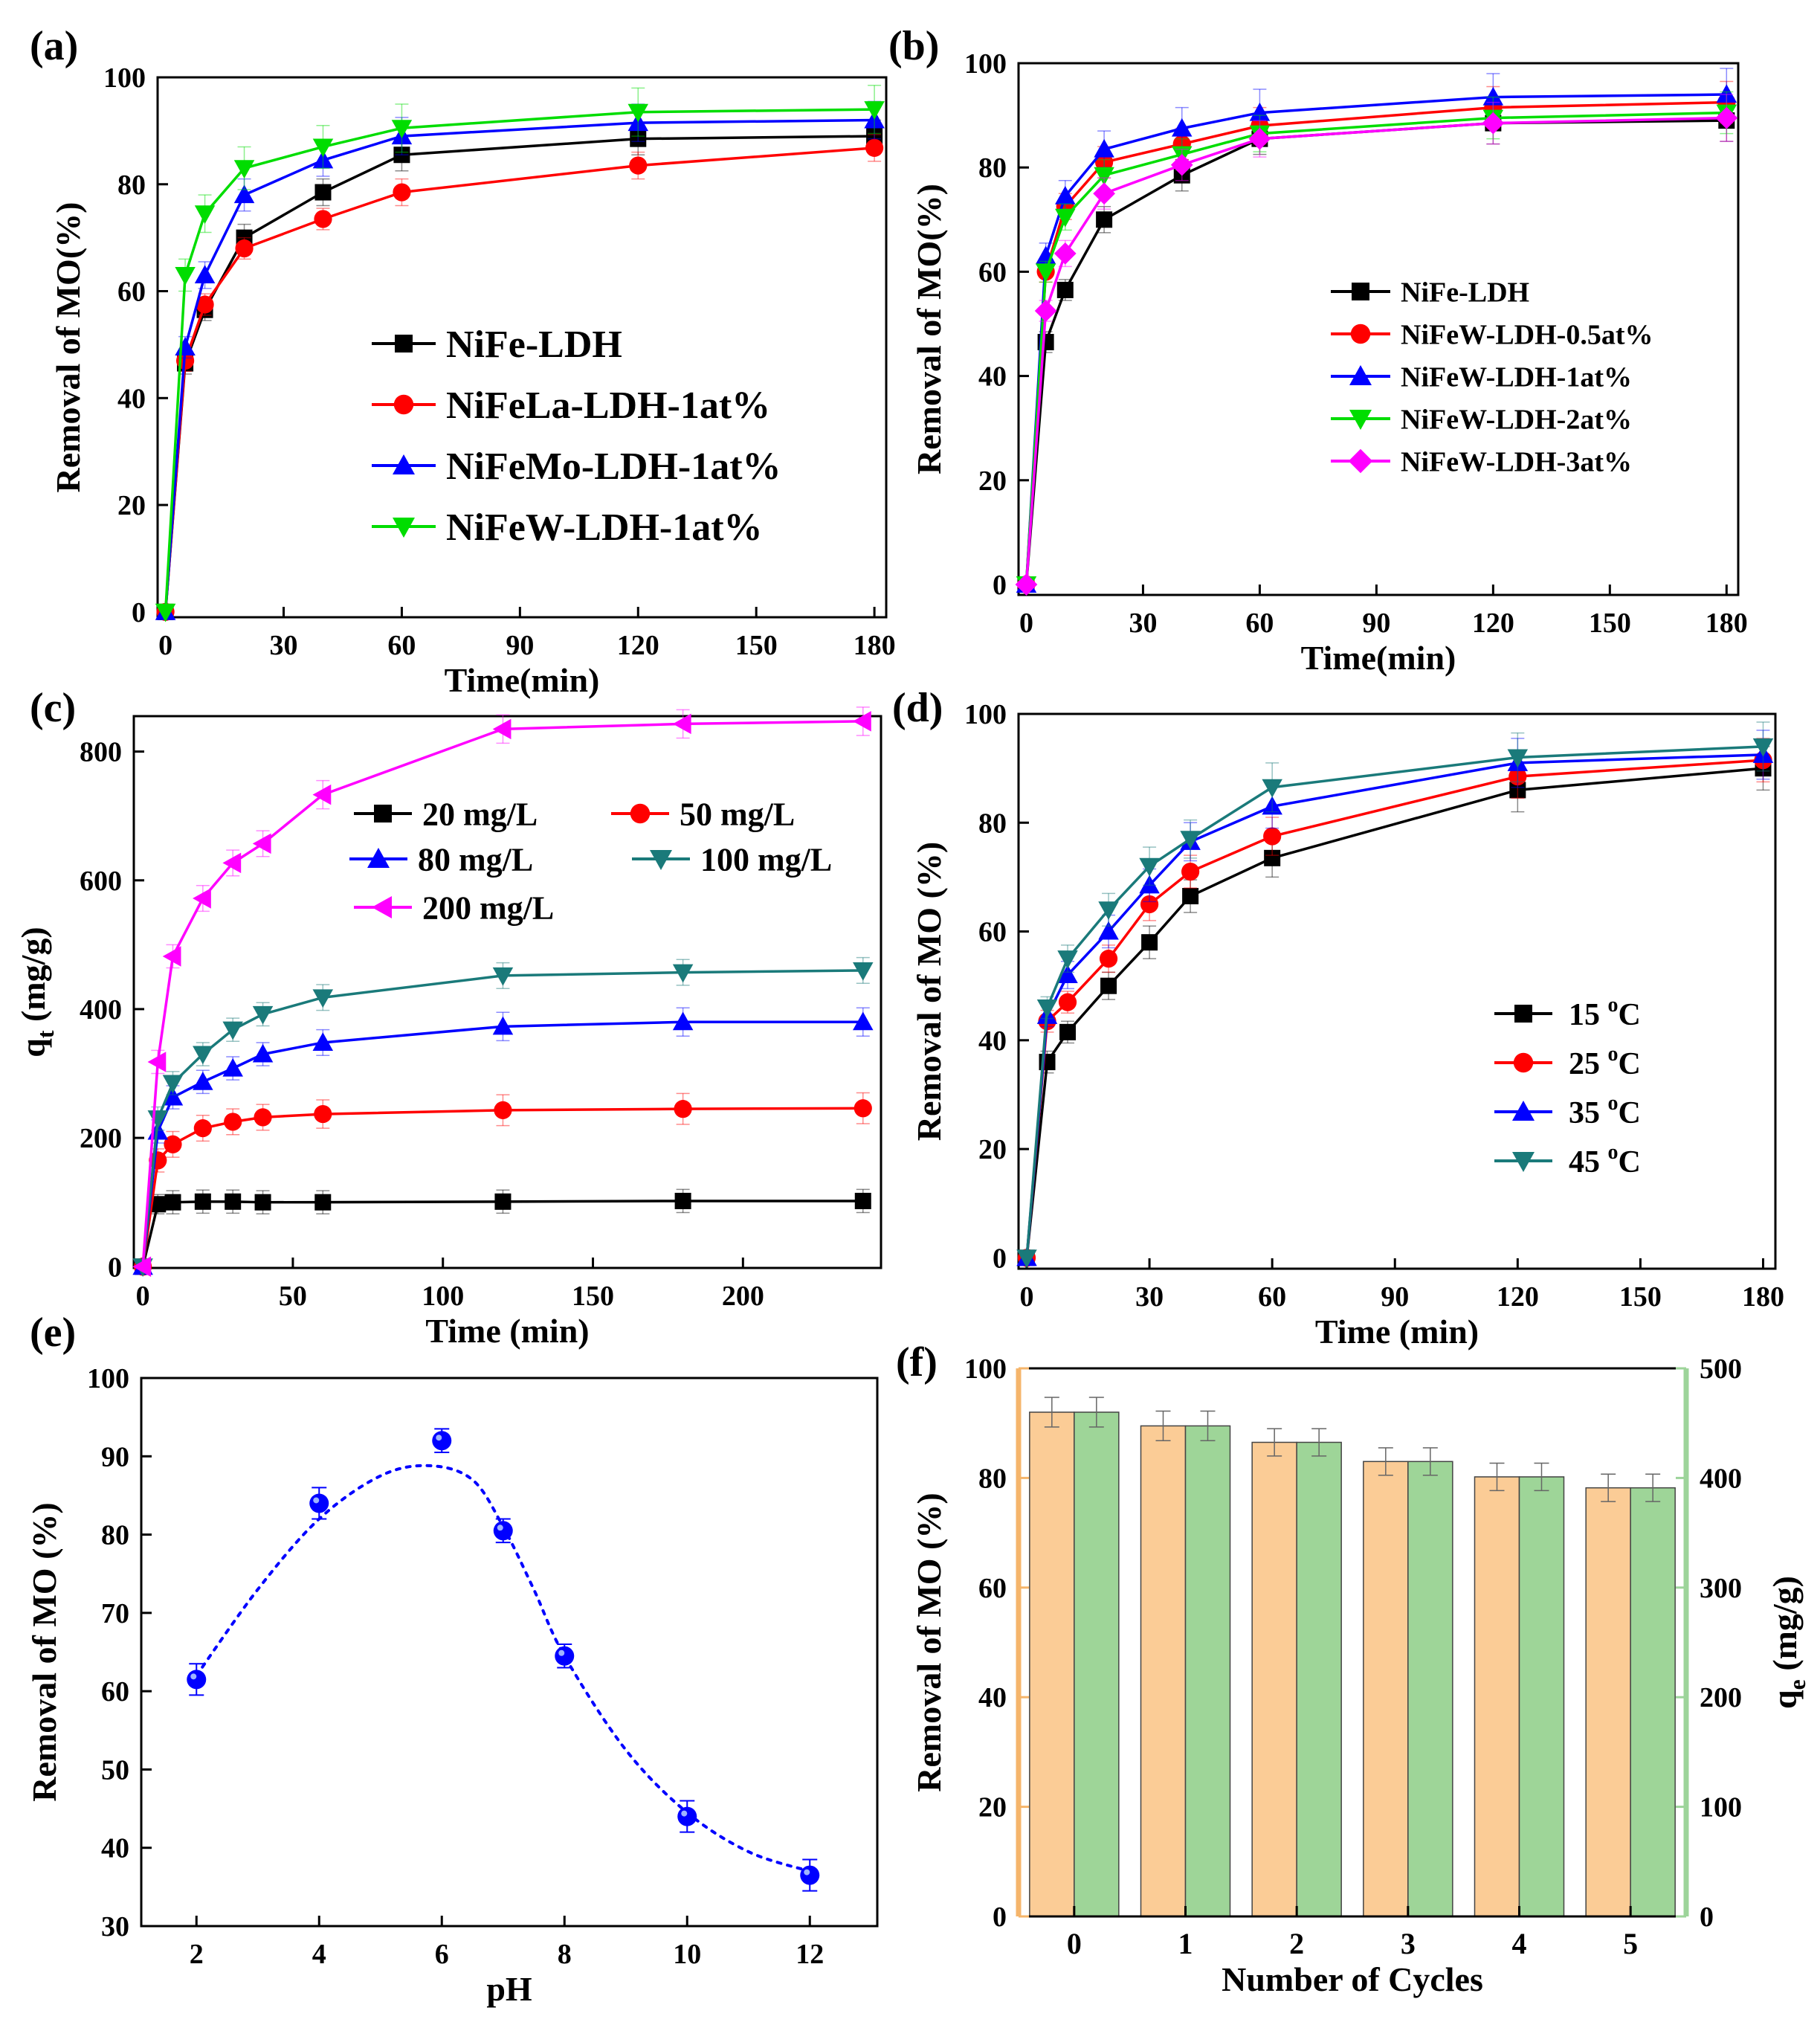  Describe the element at coordinates (293, 1296) in the screenshot. I see `x-tick-label: 50` at that location.